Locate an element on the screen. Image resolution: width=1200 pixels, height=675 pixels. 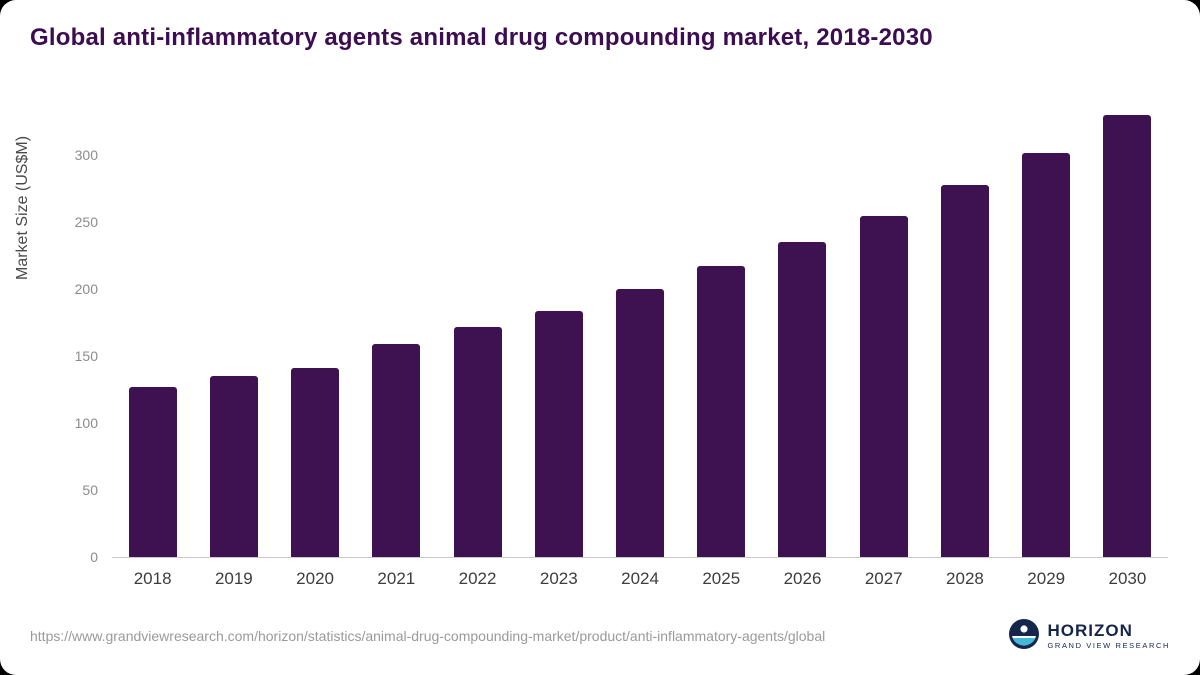
x-tick-label-2029: 2029 is located at coordinates (1046, 578).